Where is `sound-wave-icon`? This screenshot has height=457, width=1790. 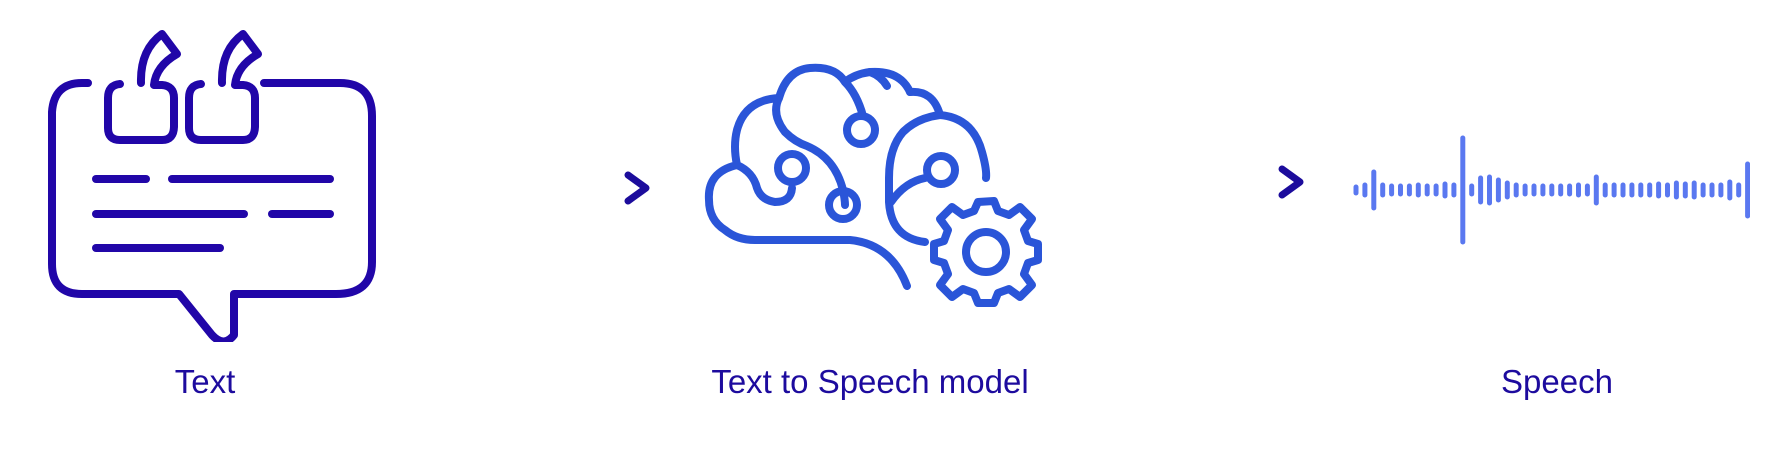 sound-wave-icon is located at coordinates (1551, 190).